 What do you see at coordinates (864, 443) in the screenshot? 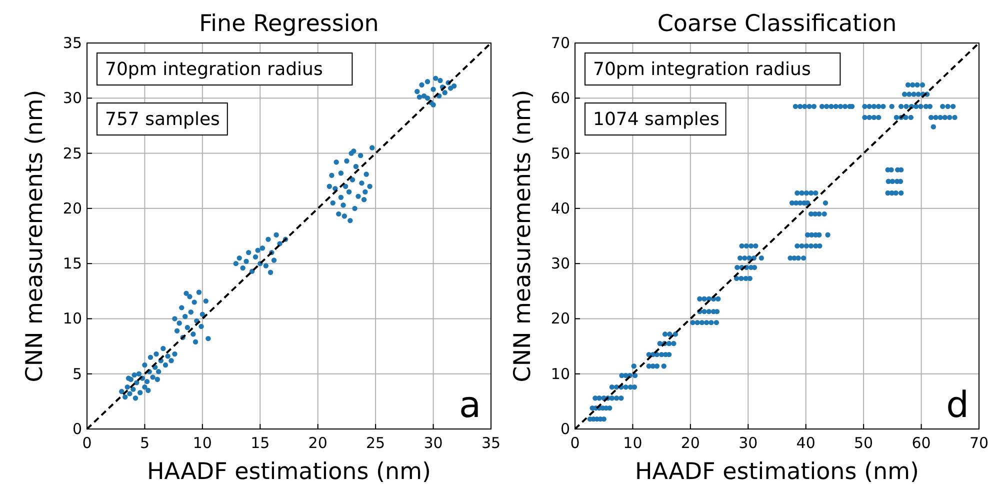
I see `x-tick-label: 50` at bounding box center [864, 443].